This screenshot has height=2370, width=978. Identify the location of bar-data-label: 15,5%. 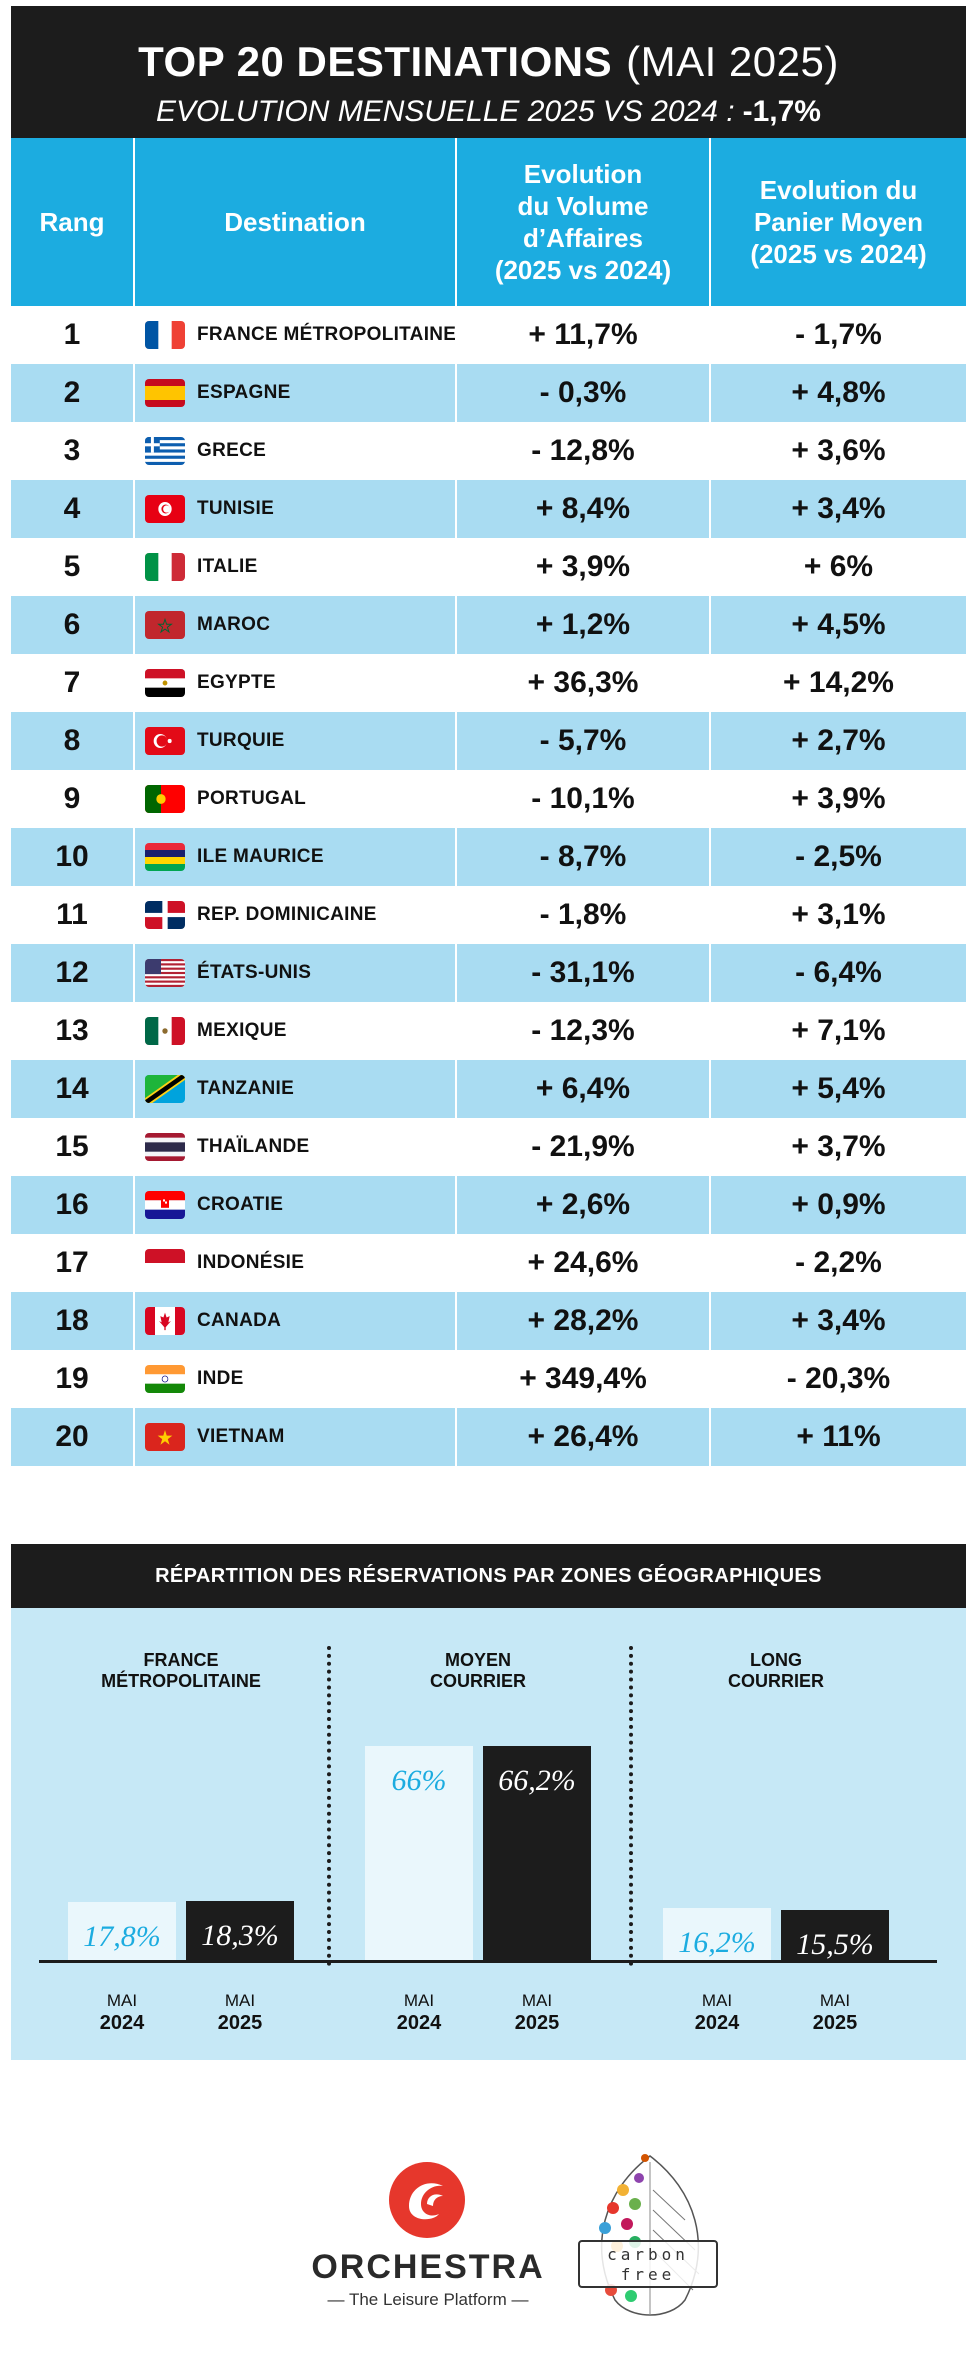
(835, 1944).